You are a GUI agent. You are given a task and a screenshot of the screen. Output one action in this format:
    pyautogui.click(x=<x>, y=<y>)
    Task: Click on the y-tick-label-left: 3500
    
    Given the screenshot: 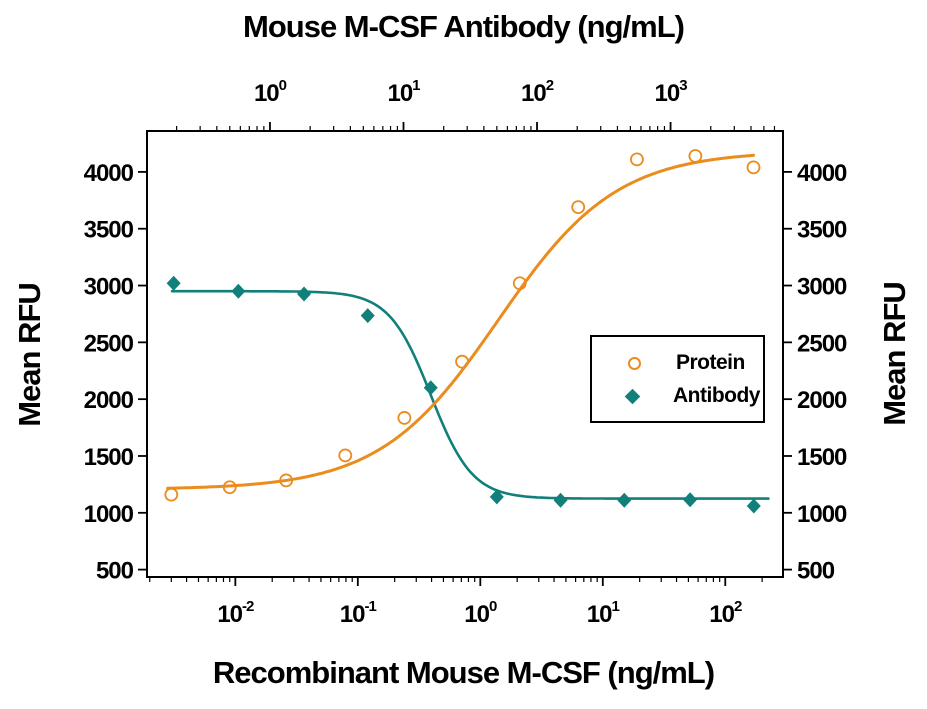 What is the action you would take?
    pyautogui.click(x=109, y=230)
    